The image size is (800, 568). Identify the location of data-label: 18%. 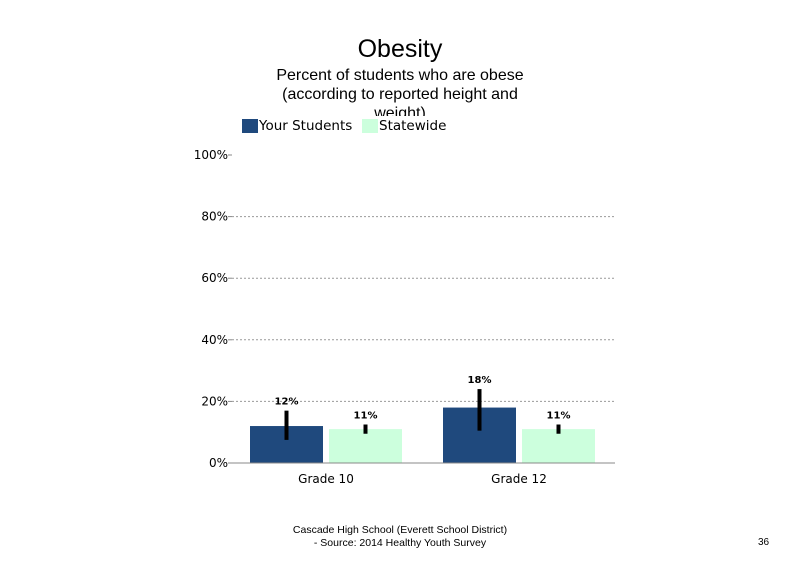
(480, 380).